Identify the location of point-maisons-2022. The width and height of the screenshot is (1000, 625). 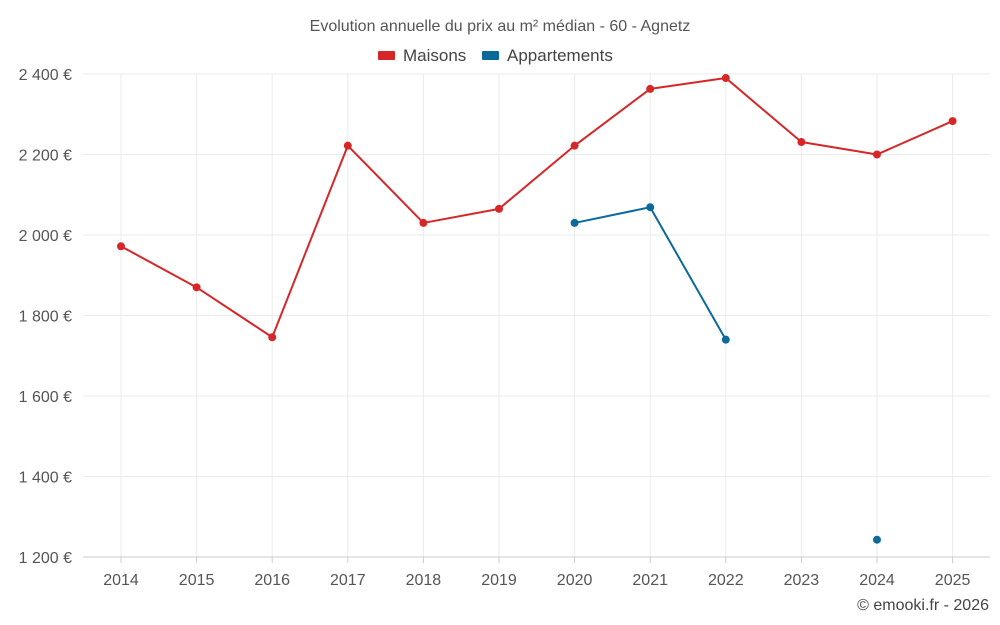
(725, 78).